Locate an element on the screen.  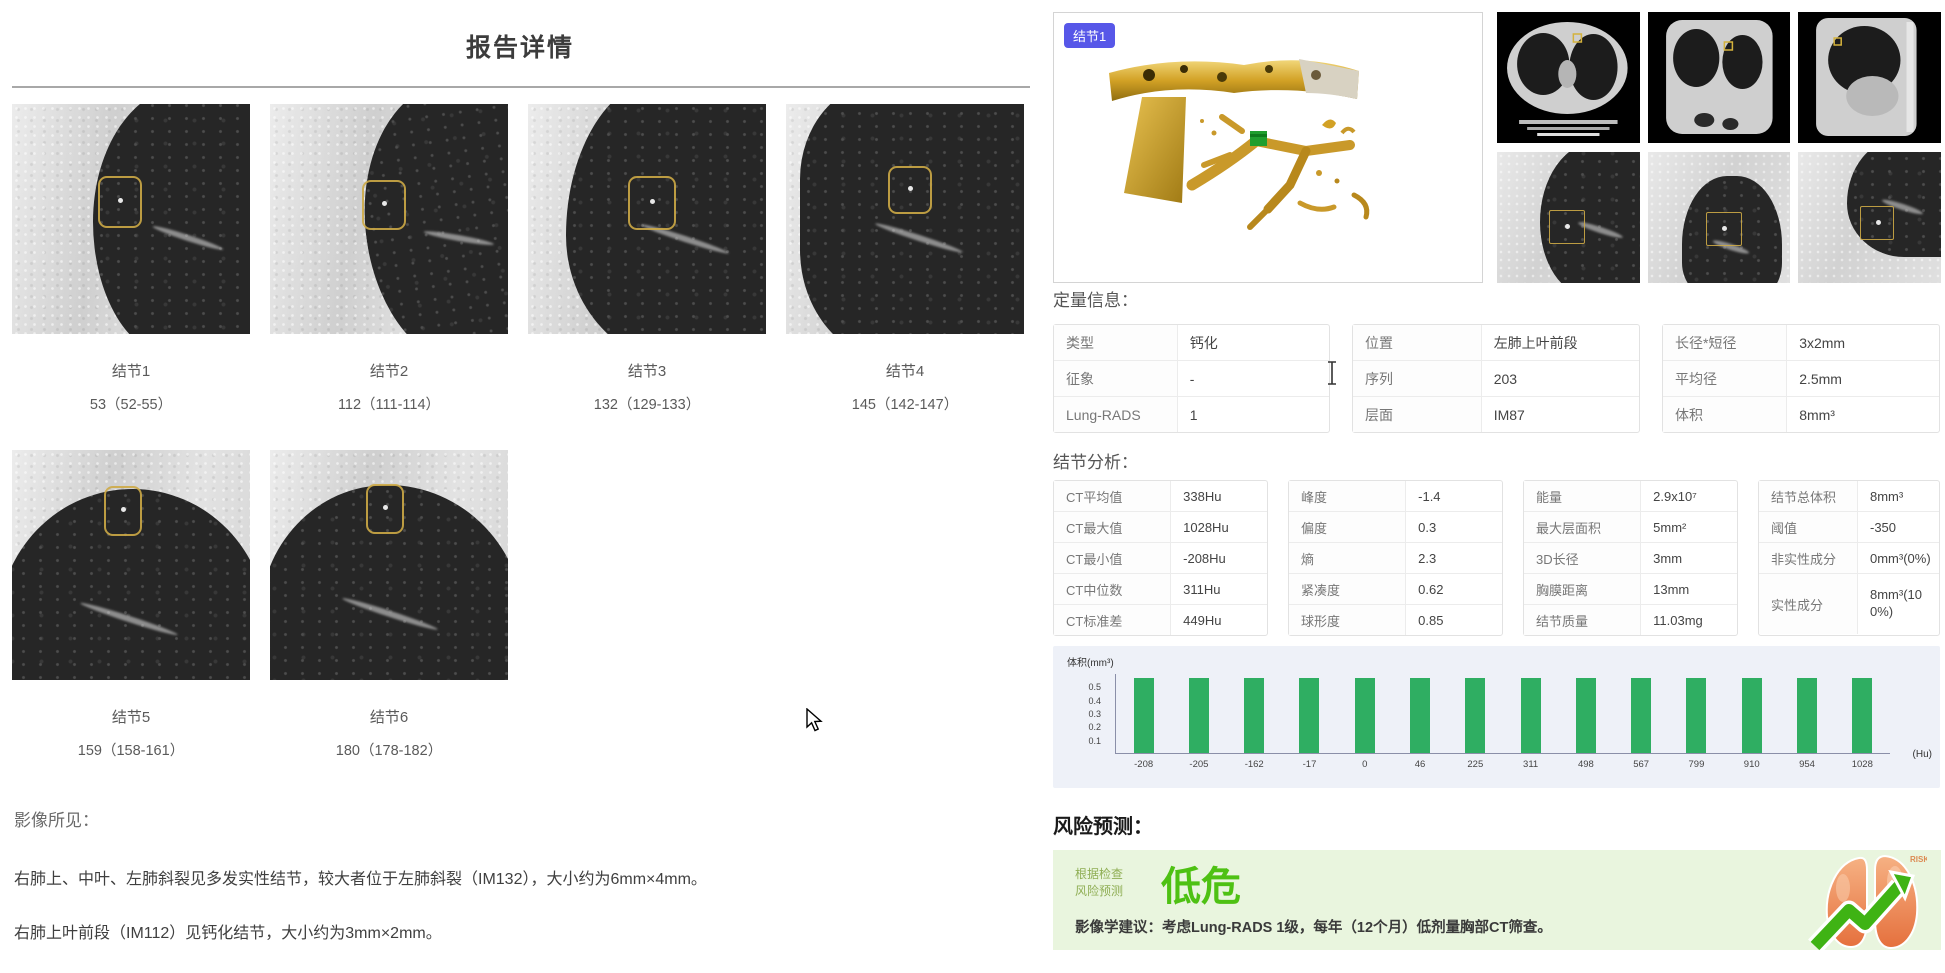
risk-pre-line-1: 根据检查 is located at coordinates (1099, 874).